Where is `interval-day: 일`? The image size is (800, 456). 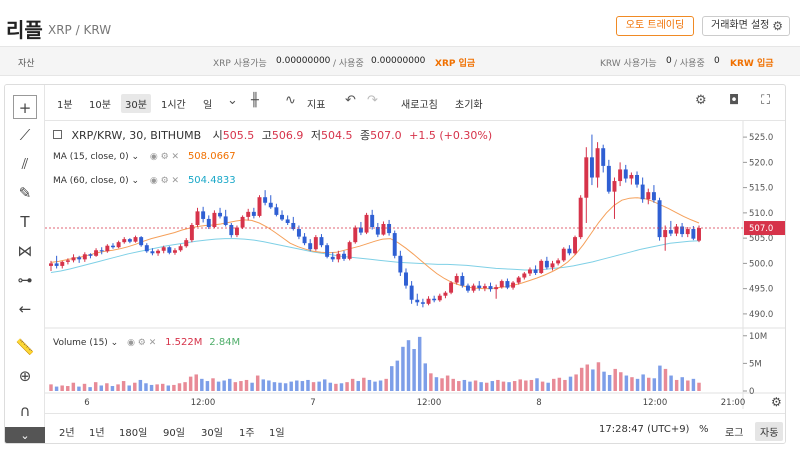
interval-day: 일 is located at coordinates (208, 105).